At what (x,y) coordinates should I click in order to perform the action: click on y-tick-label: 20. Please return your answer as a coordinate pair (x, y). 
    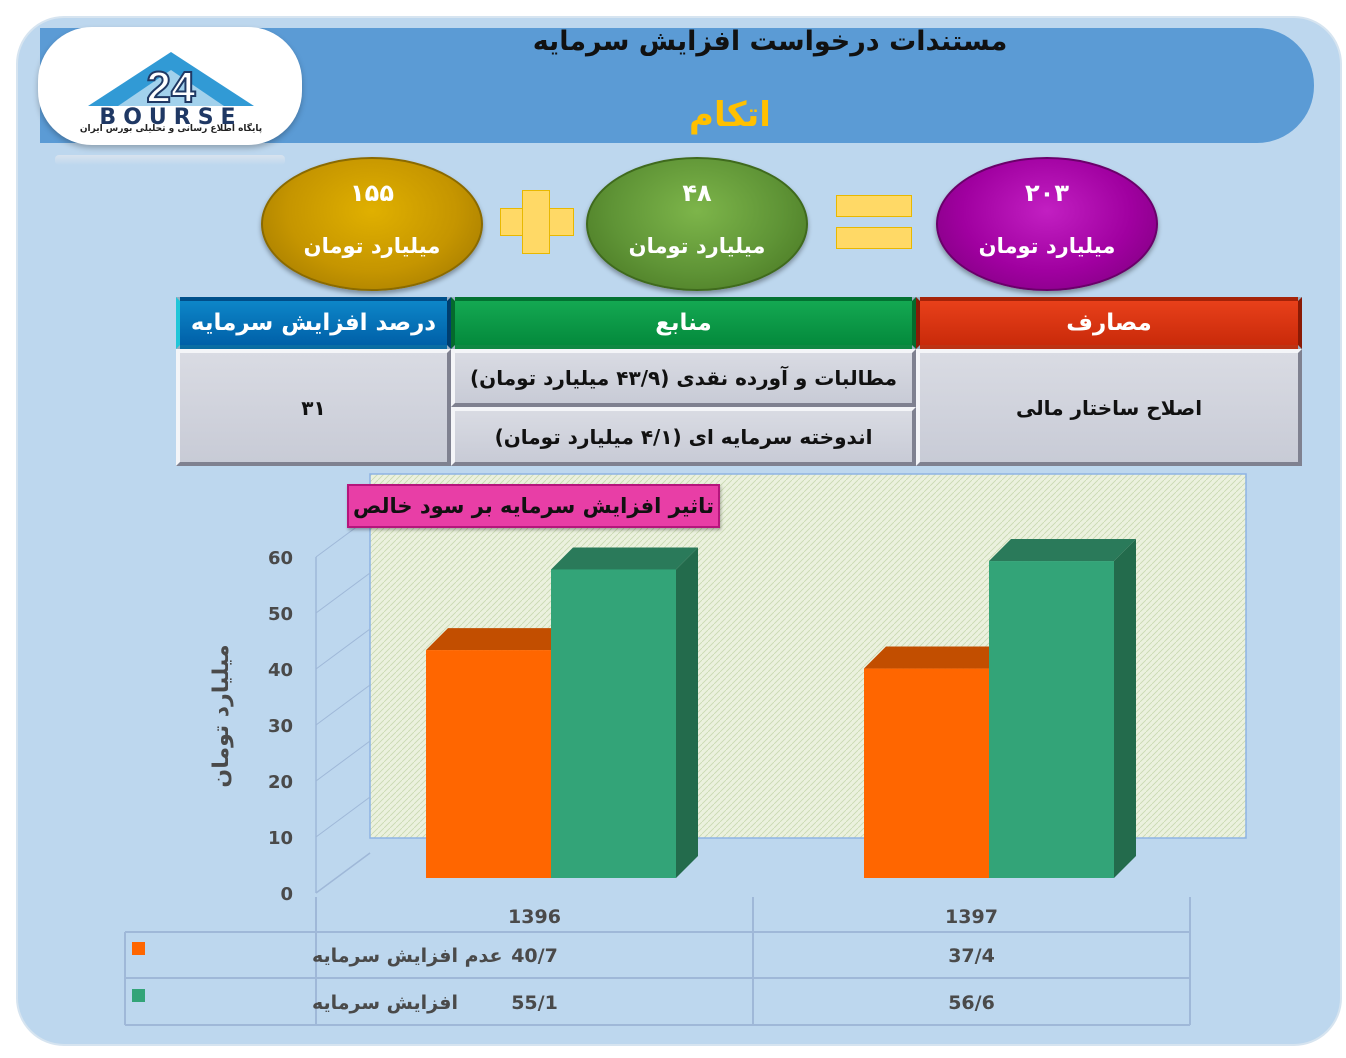
    Looking at the image, I should click on (280, 782).